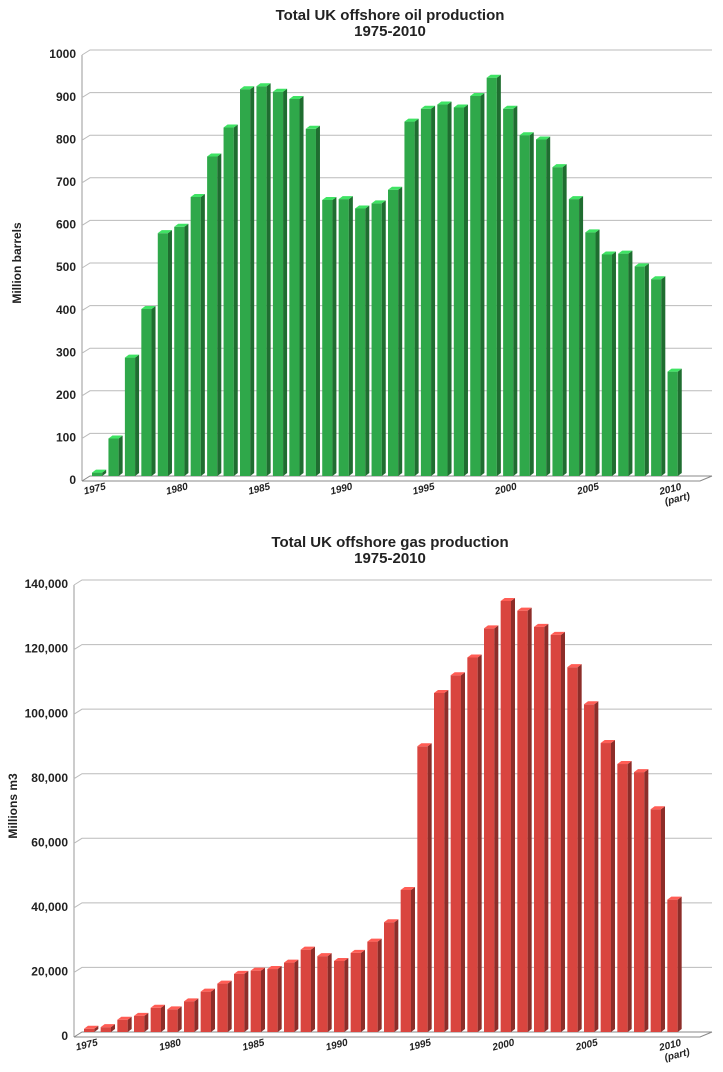 This screenshot has height=1072, width=723. I want to click on chart-title: Total UK offshore gas production, so click(389, 542).